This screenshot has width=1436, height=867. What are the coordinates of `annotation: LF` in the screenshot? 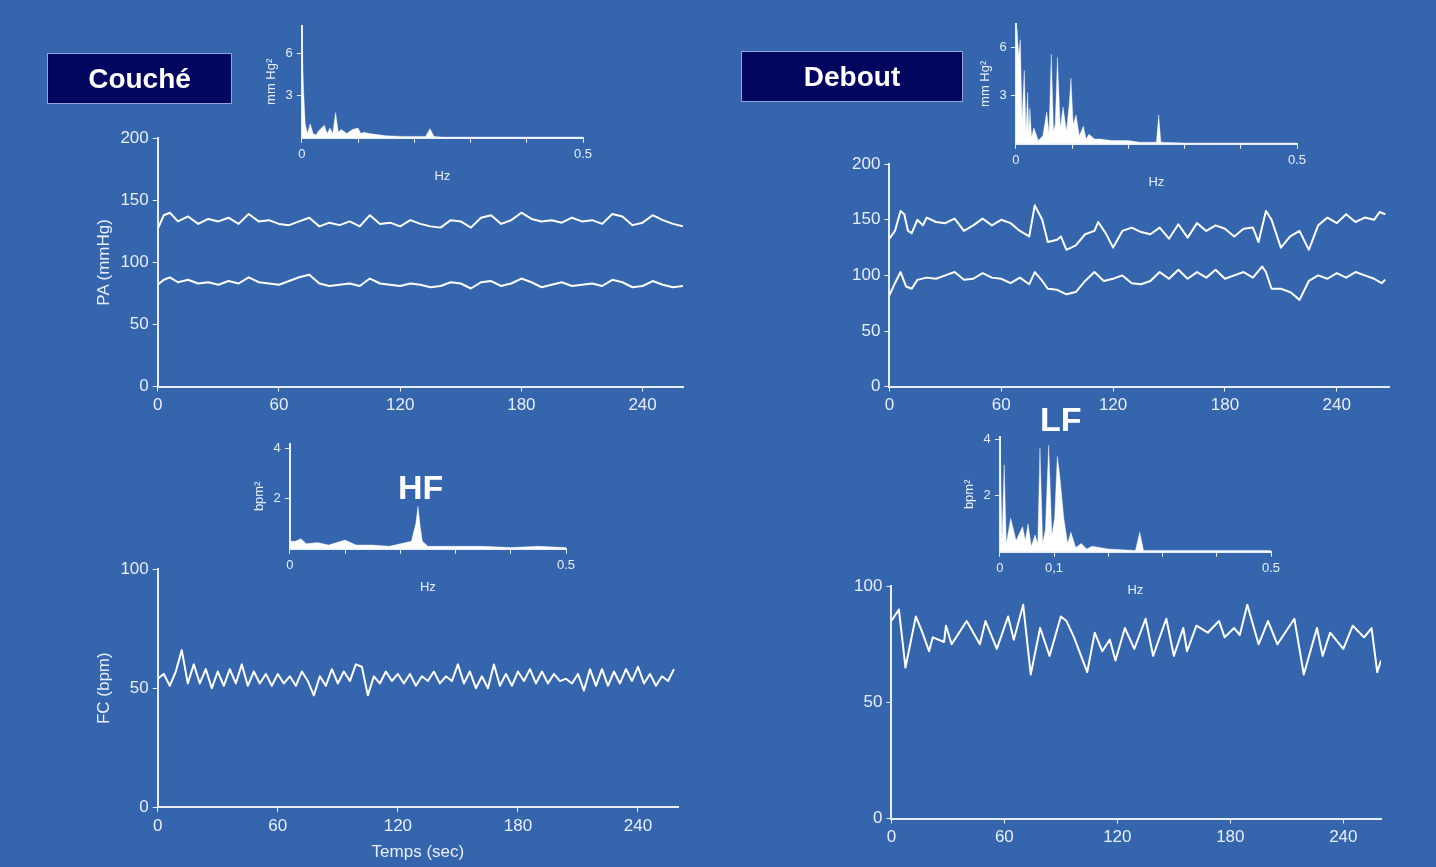 It's located at (1061, 419).